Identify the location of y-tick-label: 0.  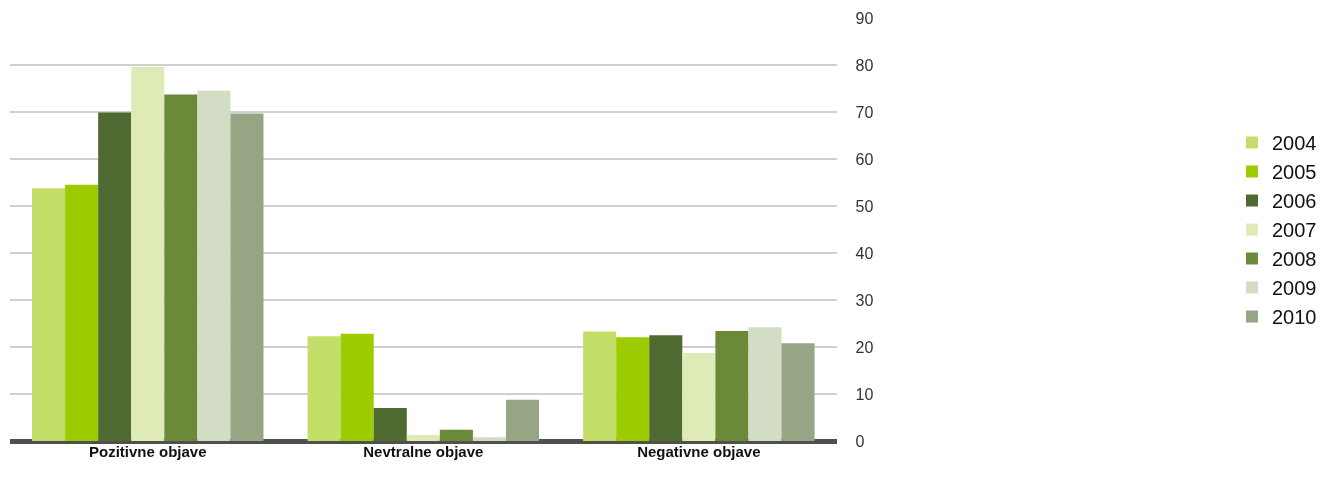
(860, 441).